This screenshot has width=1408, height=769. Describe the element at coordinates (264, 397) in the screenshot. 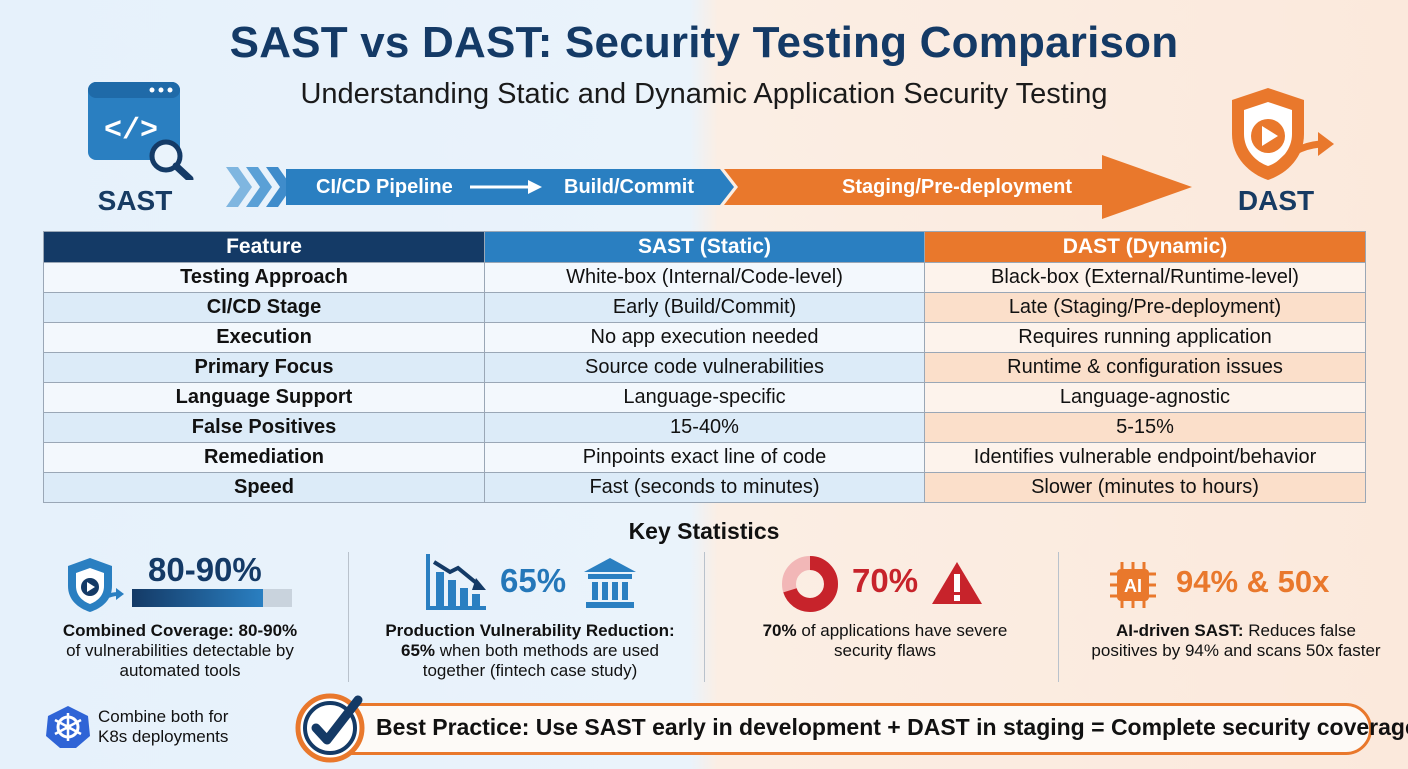

I see `feature-cell: Language Support` at that location.